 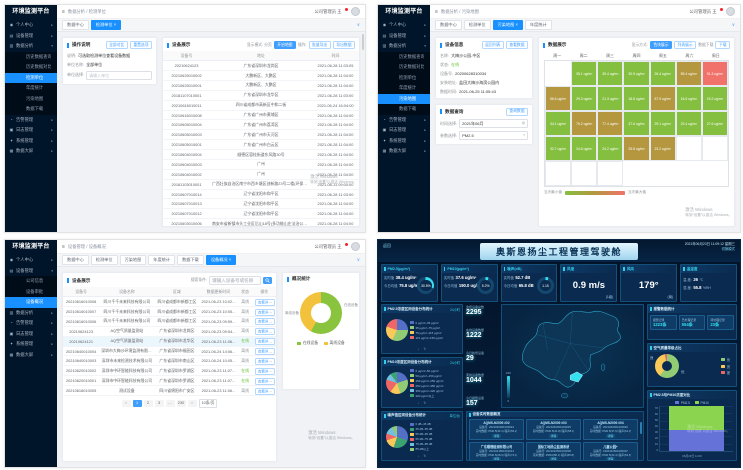 I want to click on page-button: 1, so click(x=137, y=403).